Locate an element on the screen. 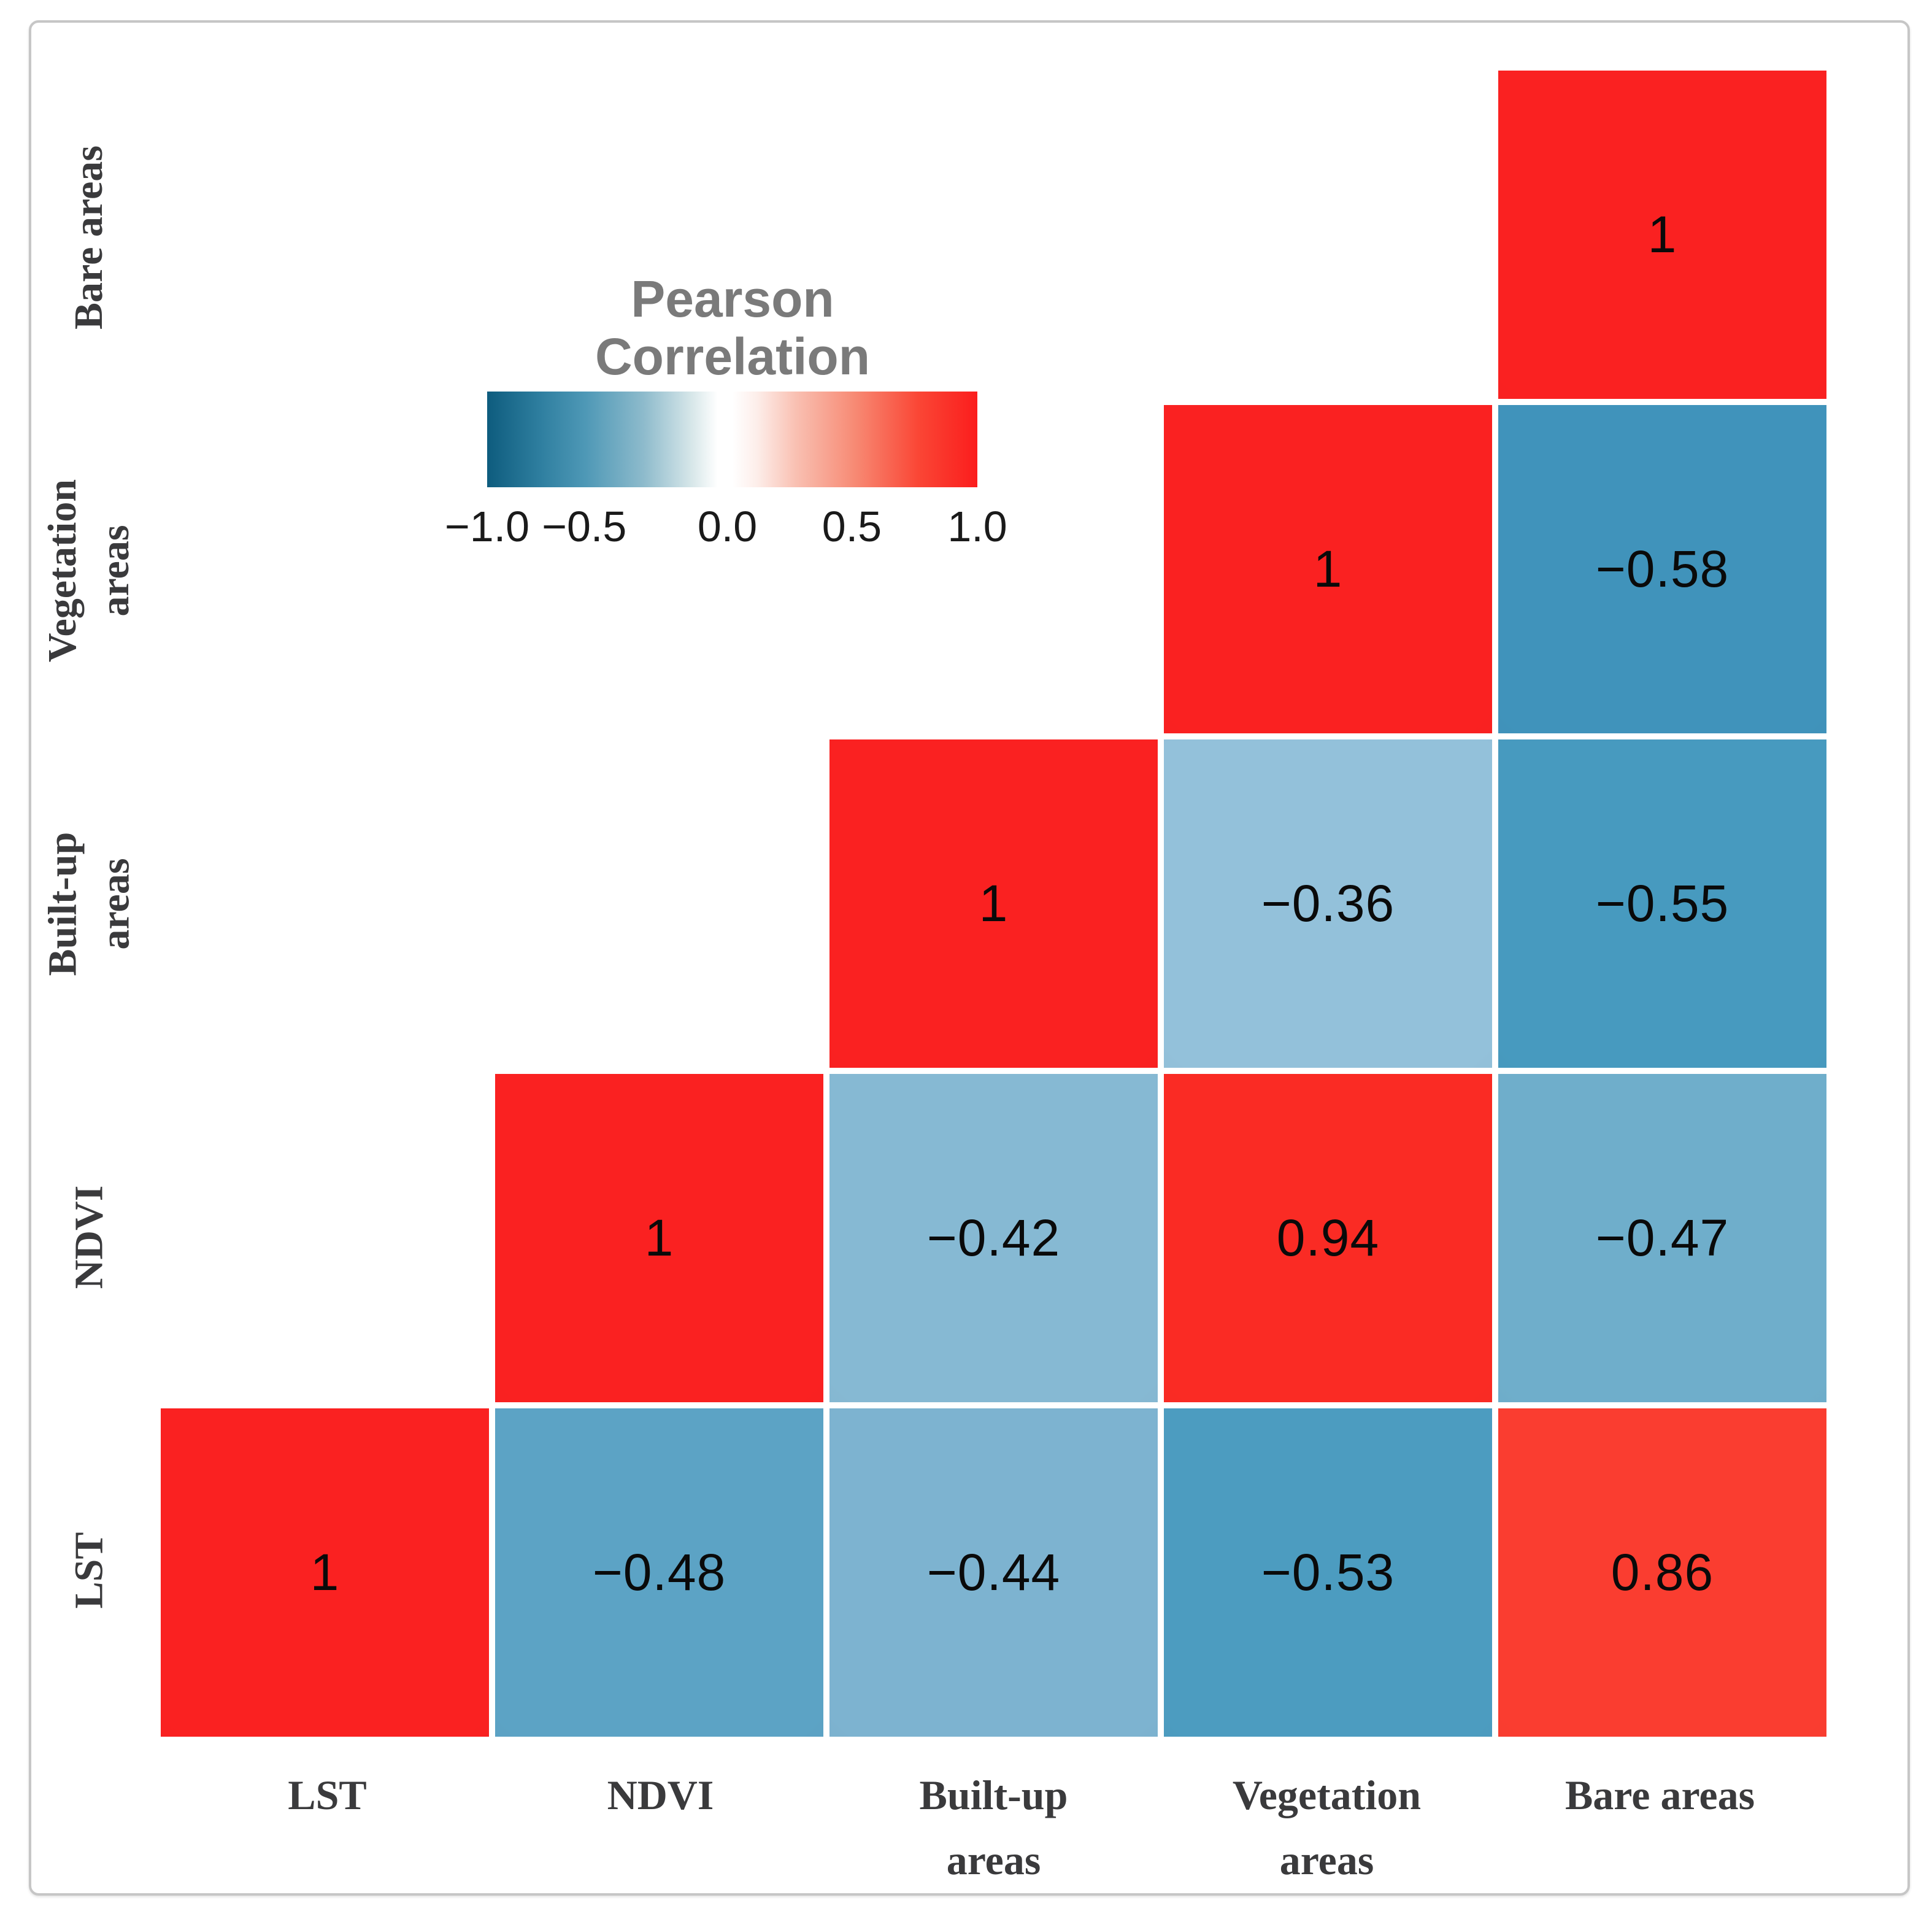 Image resolution: width=1932 pixels, height=1930 pixels. y-axis-label-text: Bare areas is located at coordinates (88, 237).